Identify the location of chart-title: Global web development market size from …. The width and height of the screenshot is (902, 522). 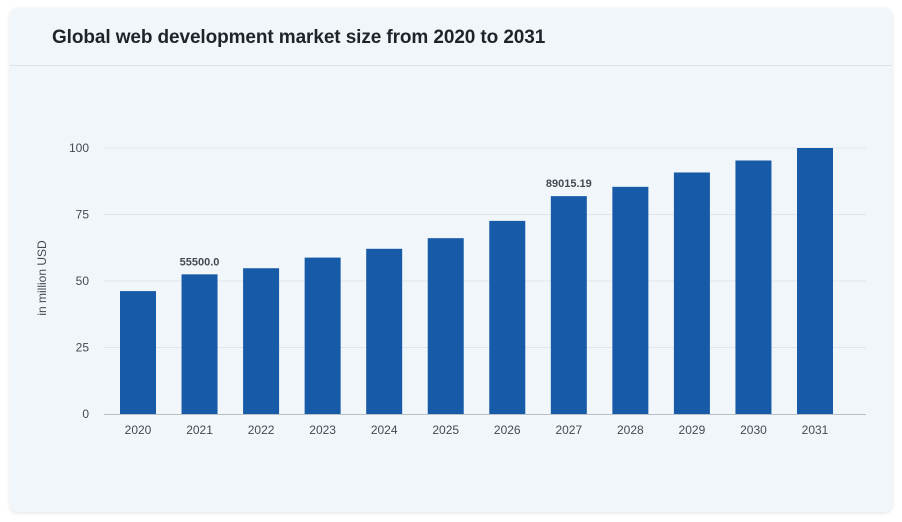
(299, 37).